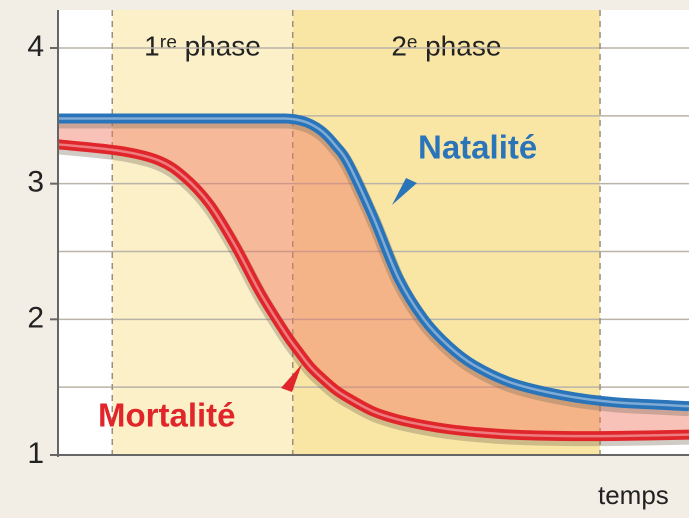 Image resolution: width=689 pixels, height=518 pixels. What do you see at coordinates (35, 317) in the screenshot?
I see `y-tick-label: 2` at bounding box center [35, 317].